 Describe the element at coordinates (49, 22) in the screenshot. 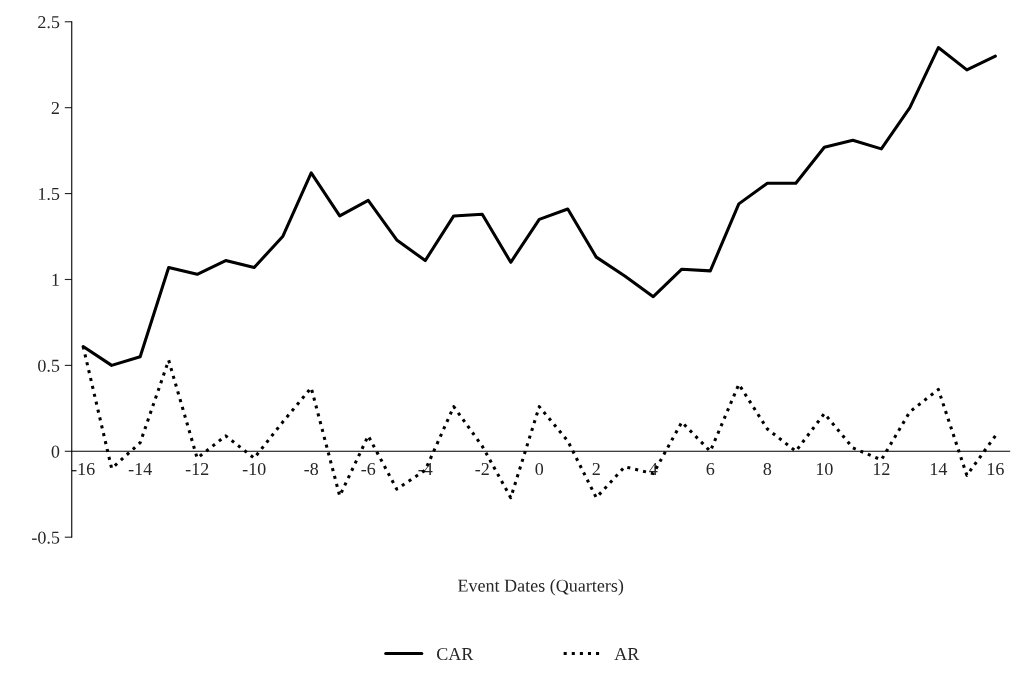

I see `y-tick-label: 2.5` at that location.